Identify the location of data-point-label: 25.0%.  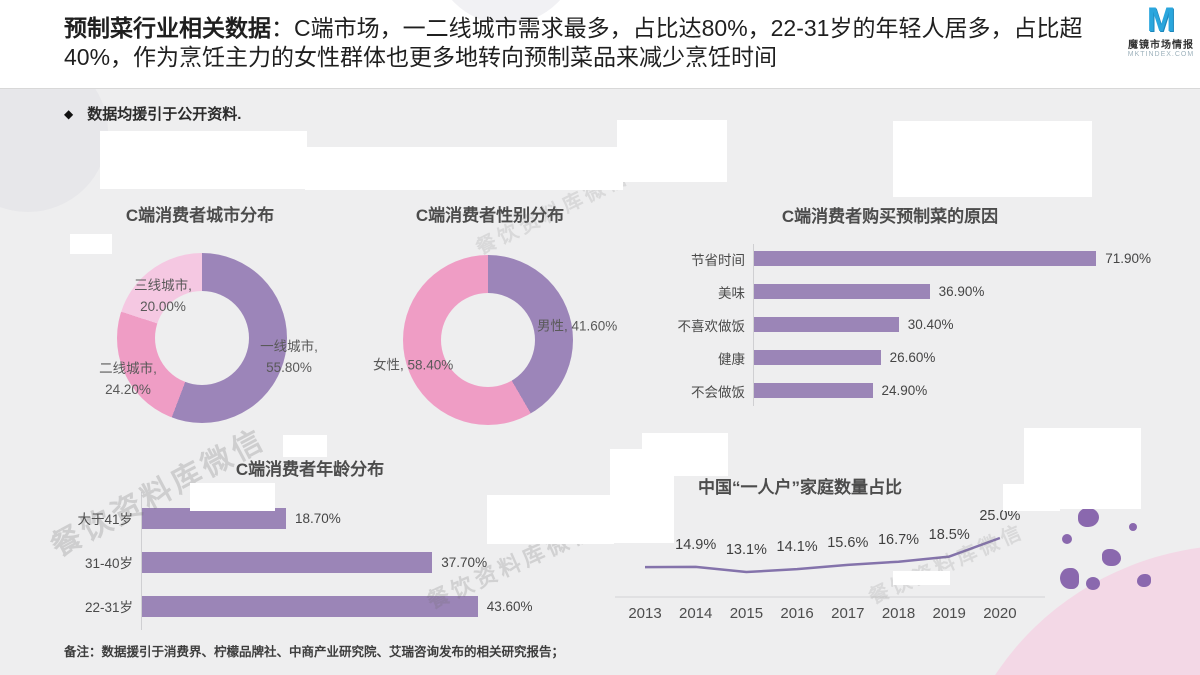
(1000, 516).